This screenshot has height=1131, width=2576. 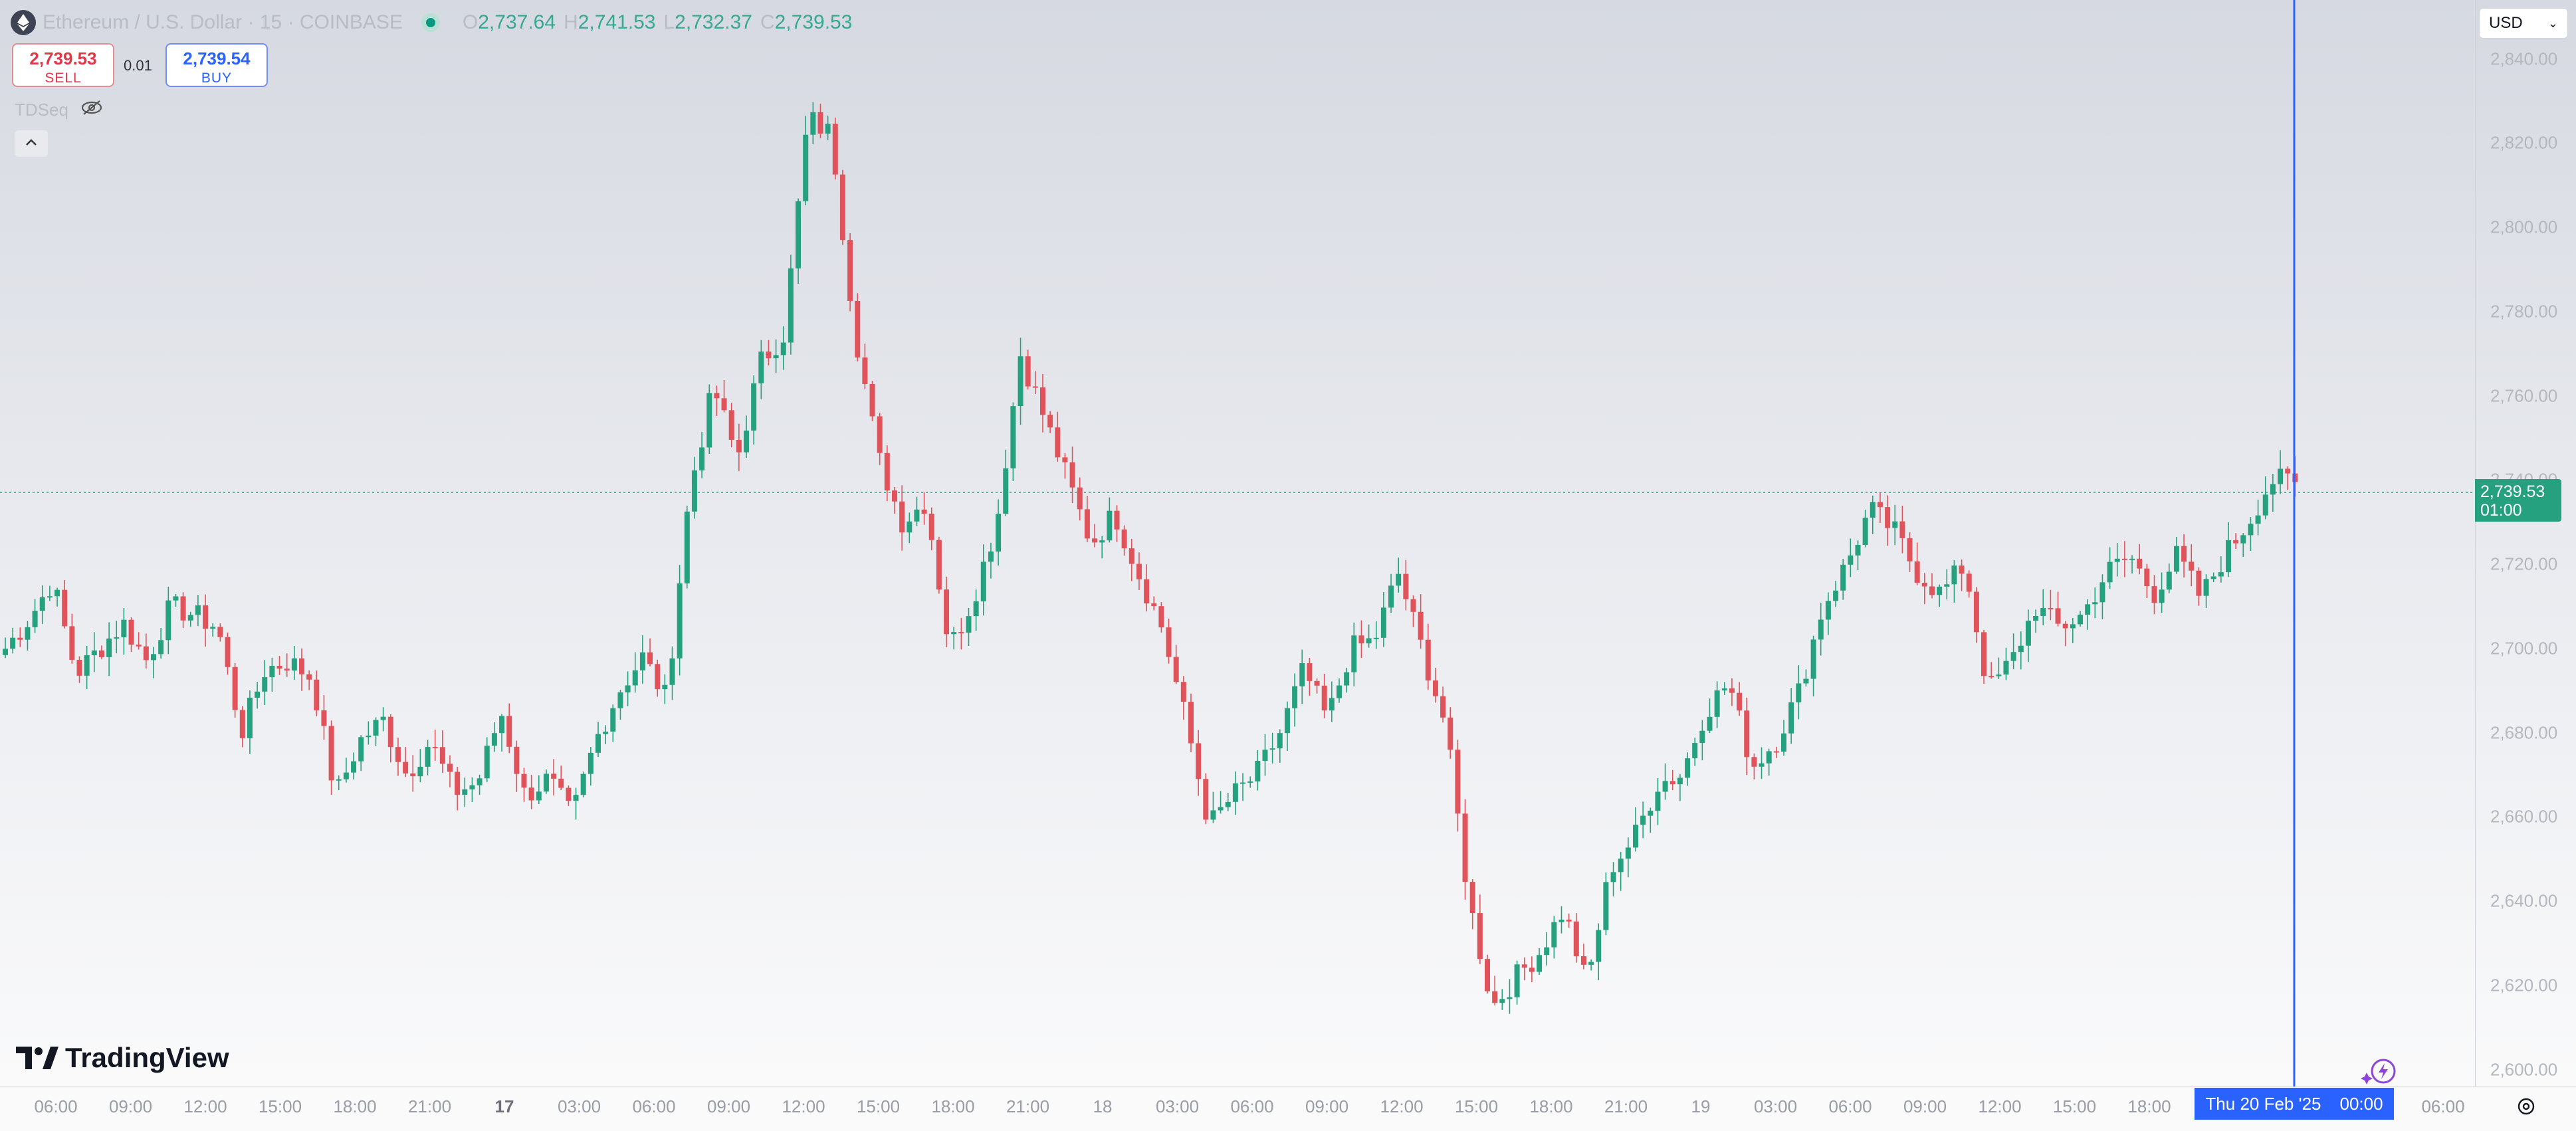 I want to click on low-value: 2,732.37, so click(x=713, y=22).